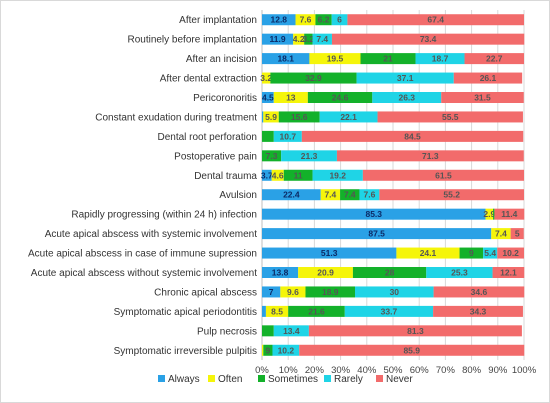  I want to click on data-label: 19.5, so click(335, 59).